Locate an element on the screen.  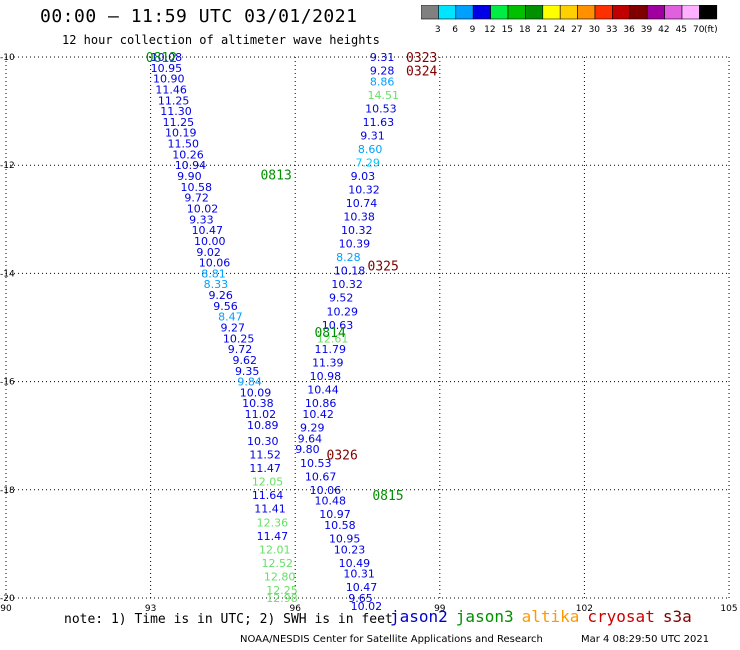
wave-height-value: 10.26 is located at coordinates (188, 154).